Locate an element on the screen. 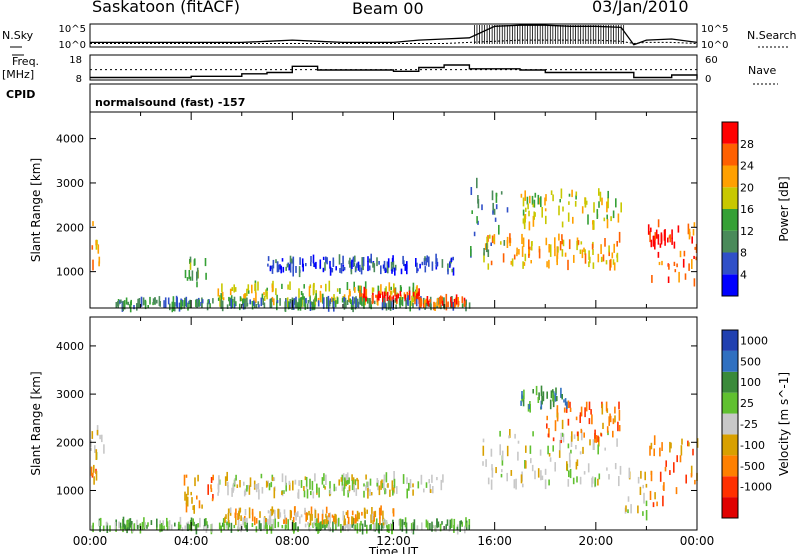 The width and height of the screenshot is (800, 554). velocity-ytick-label: 4000 is located at coordinates (70, 346).